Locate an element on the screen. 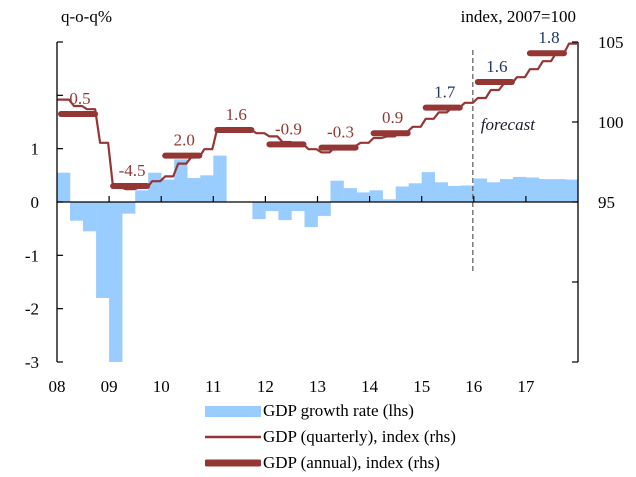  bar-2012Q3 is located at coordinates (298, 207).